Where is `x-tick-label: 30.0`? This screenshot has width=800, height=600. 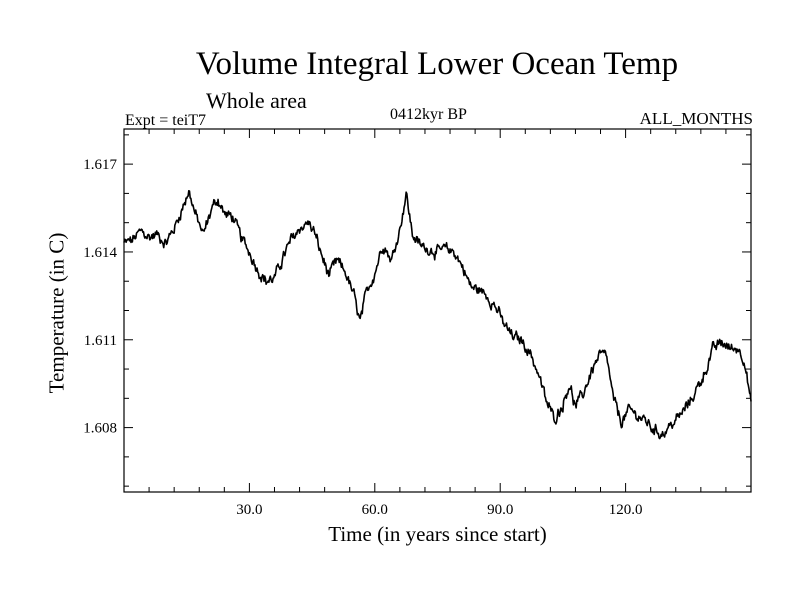 x-tick-label: 30.0 is located at coordinates (249, 510).